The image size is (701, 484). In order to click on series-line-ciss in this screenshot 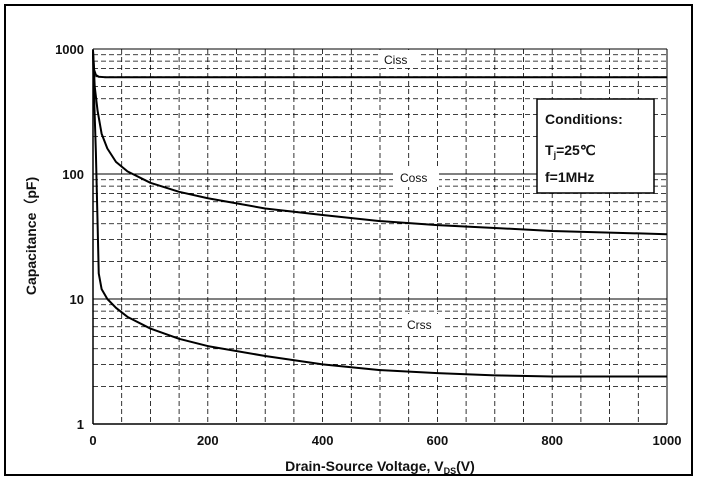, I will do `click(379, 65)`.